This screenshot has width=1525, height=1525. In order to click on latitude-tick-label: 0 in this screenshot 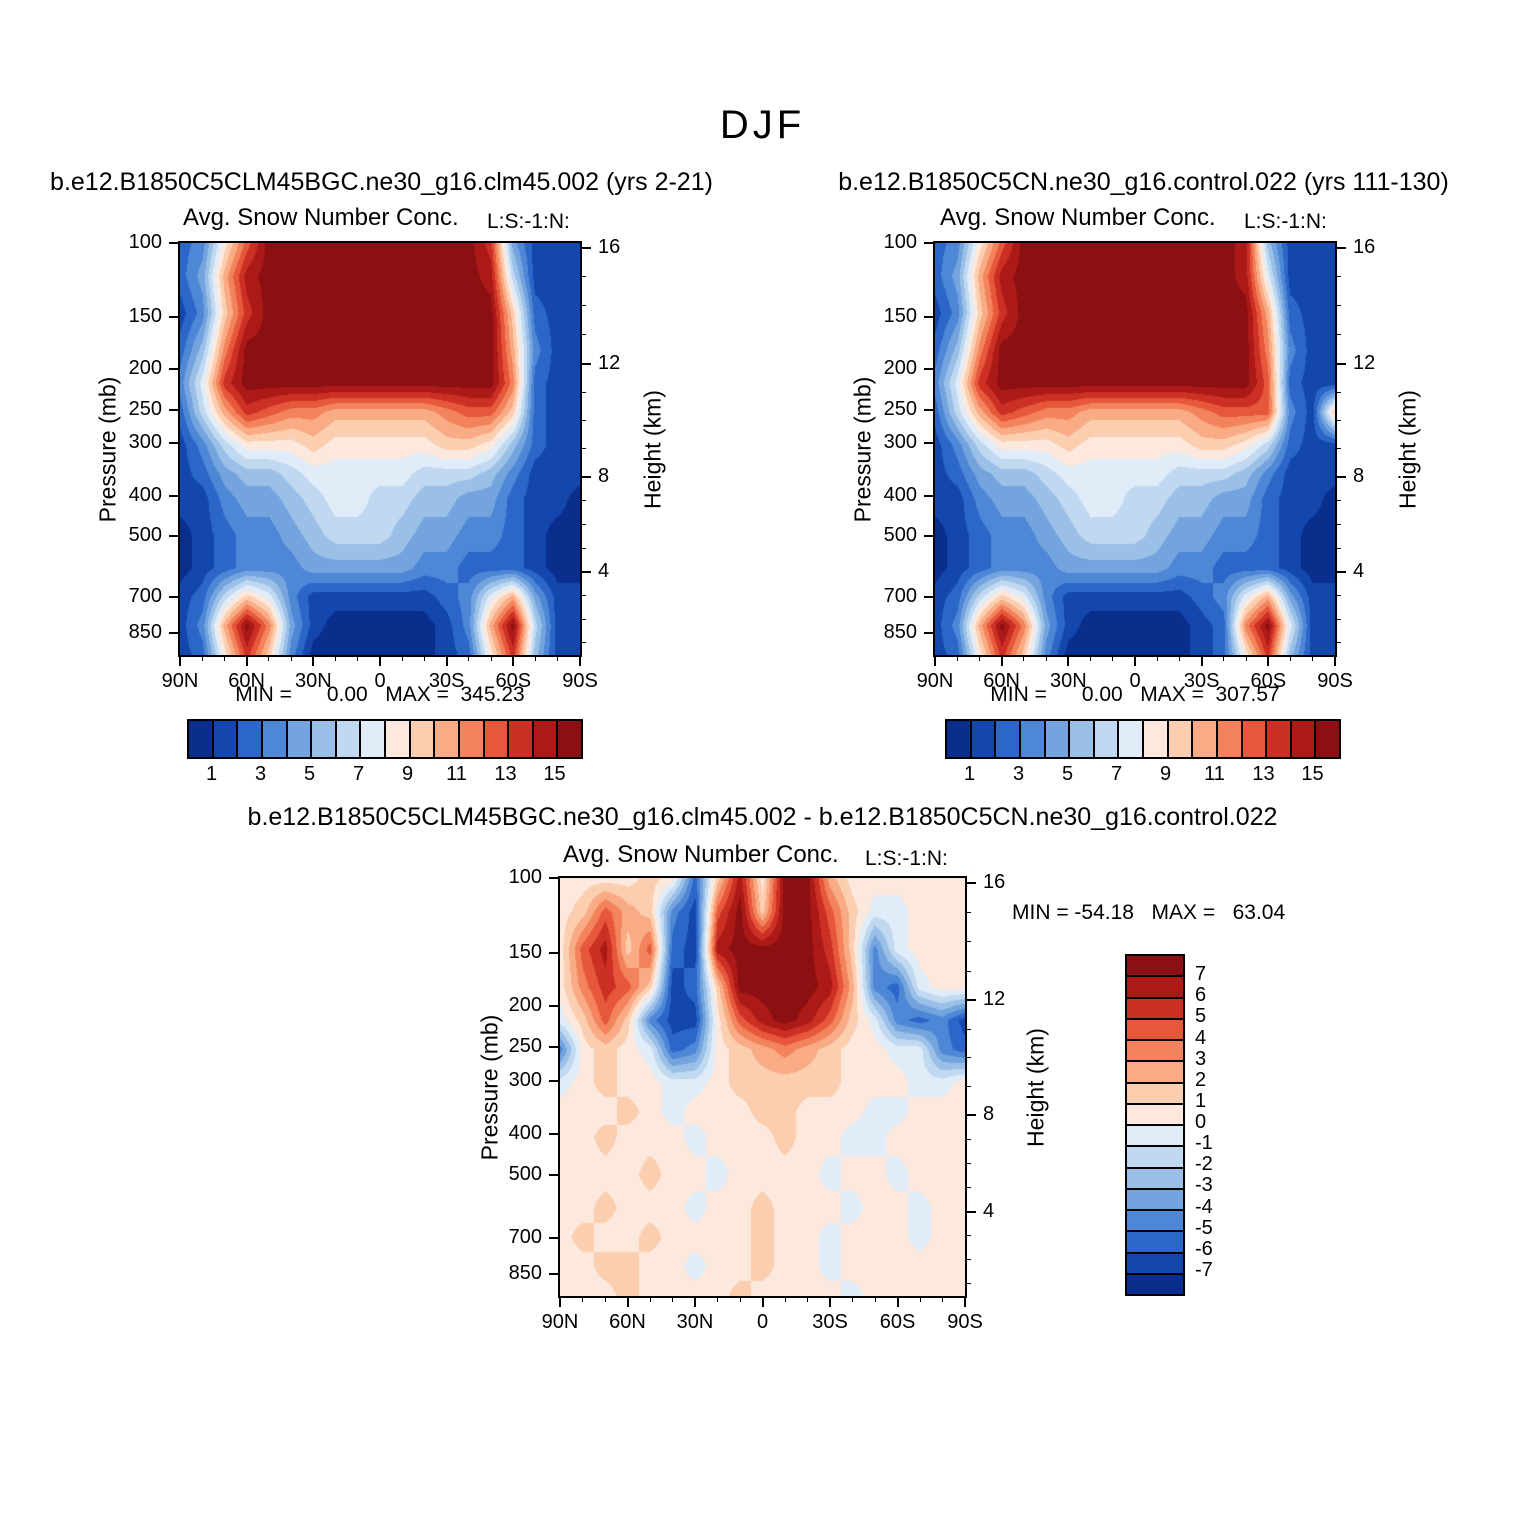, I will do `click(1135, 681)`.